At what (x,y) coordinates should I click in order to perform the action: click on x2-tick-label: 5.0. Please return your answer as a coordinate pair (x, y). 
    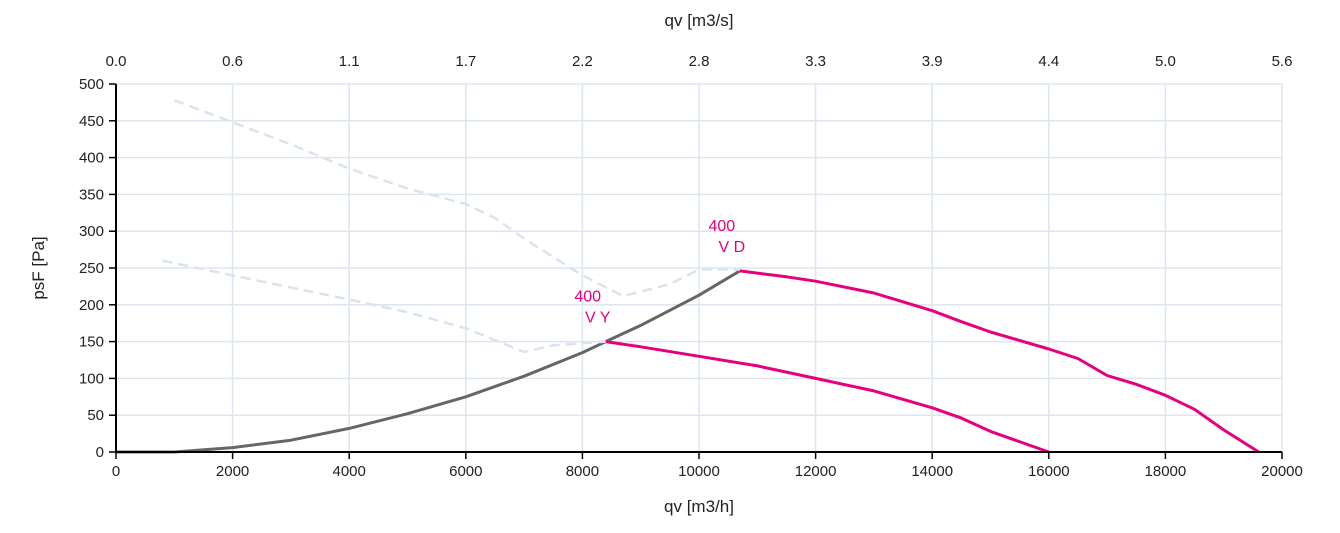
    Looking at the image, I should click on (1165, 61).